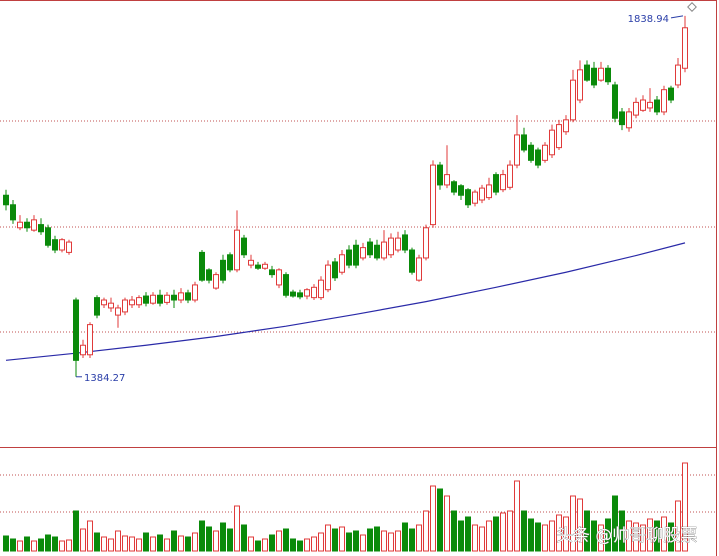 This screenshot has height=556, width=719. I want to click on high-label: 1838.94, so click(648, 19).